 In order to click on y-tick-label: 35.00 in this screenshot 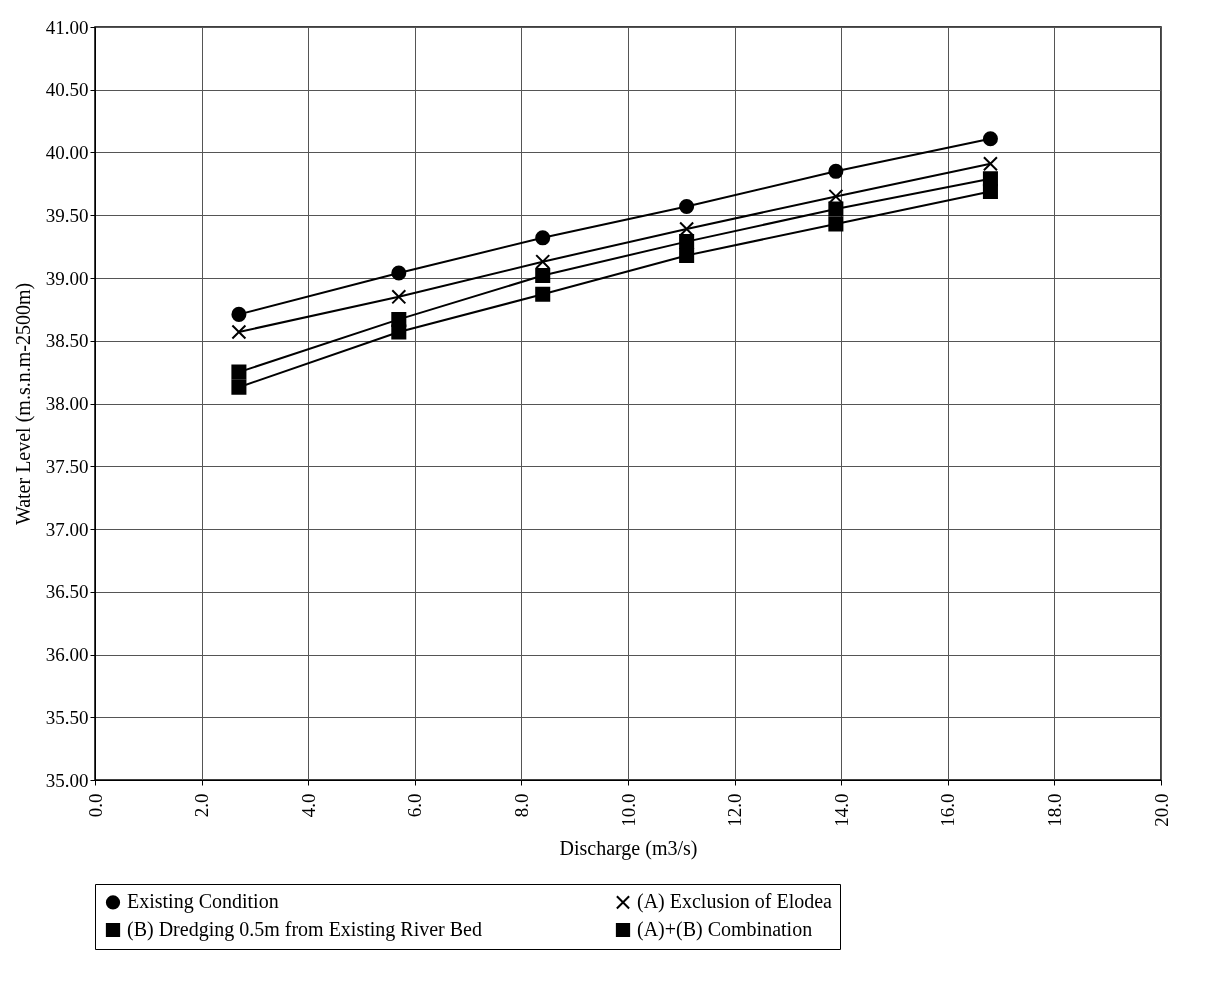, I will do `click(67, 780)`.